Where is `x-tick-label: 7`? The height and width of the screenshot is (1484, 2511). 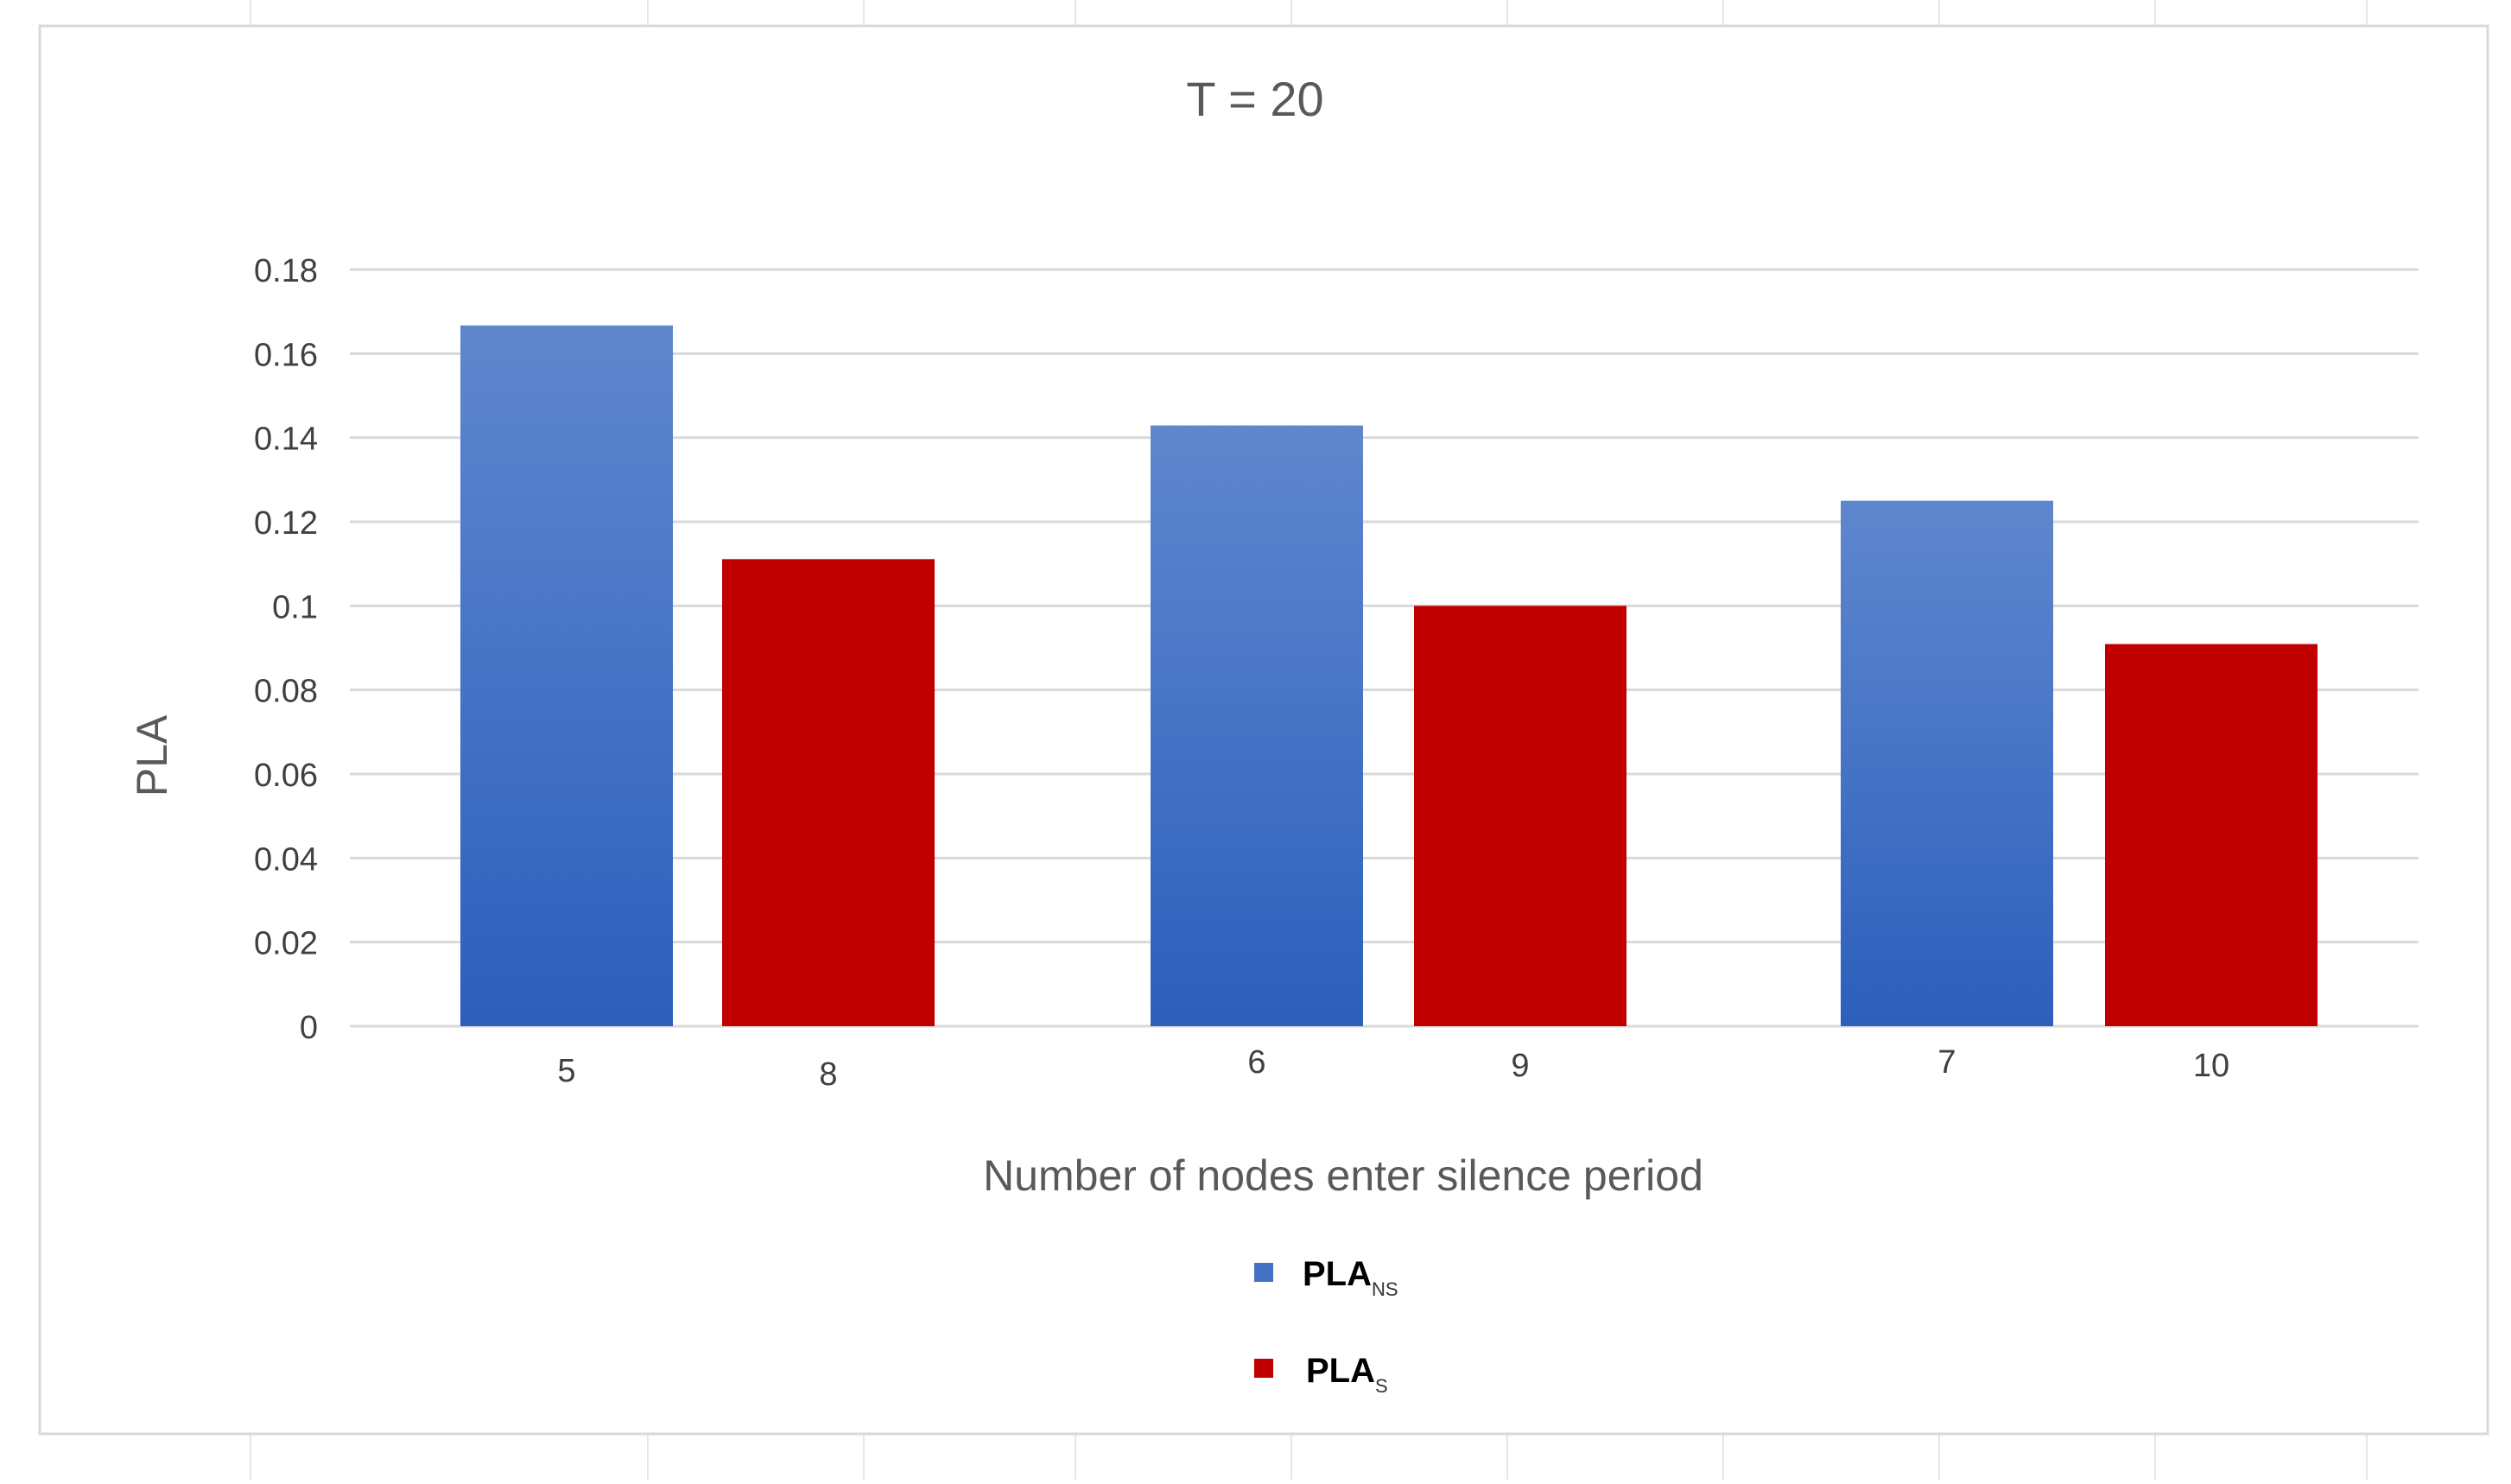
x-tick-label: 7 is located at coordinates (1946, 1062).